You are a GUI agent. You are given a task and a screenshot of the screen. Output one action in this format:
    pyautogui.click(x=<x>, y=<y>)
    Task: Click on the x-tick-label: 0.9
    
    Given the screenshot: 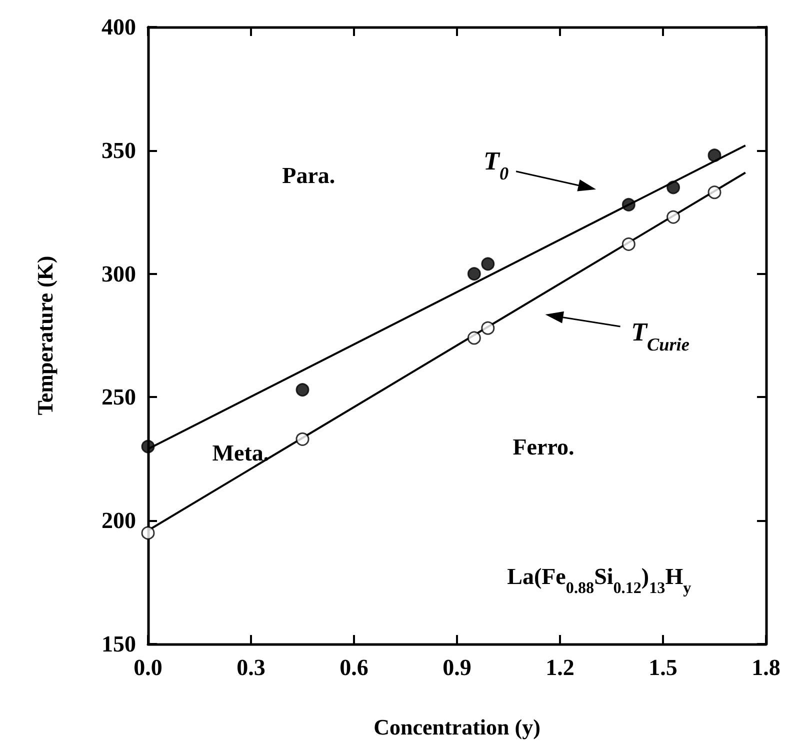 What is the action you would take?
    pyautogui.click(x=457, y=667)
    